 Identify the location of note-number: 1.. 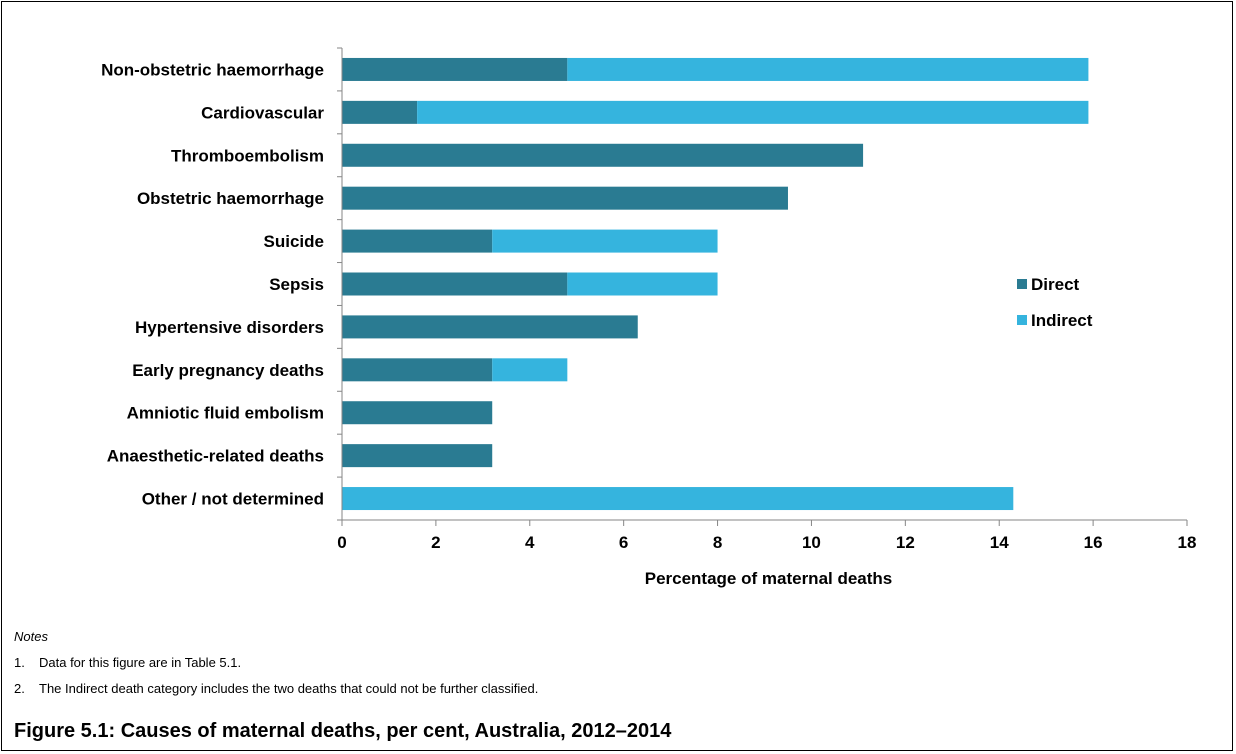
(19, 662).